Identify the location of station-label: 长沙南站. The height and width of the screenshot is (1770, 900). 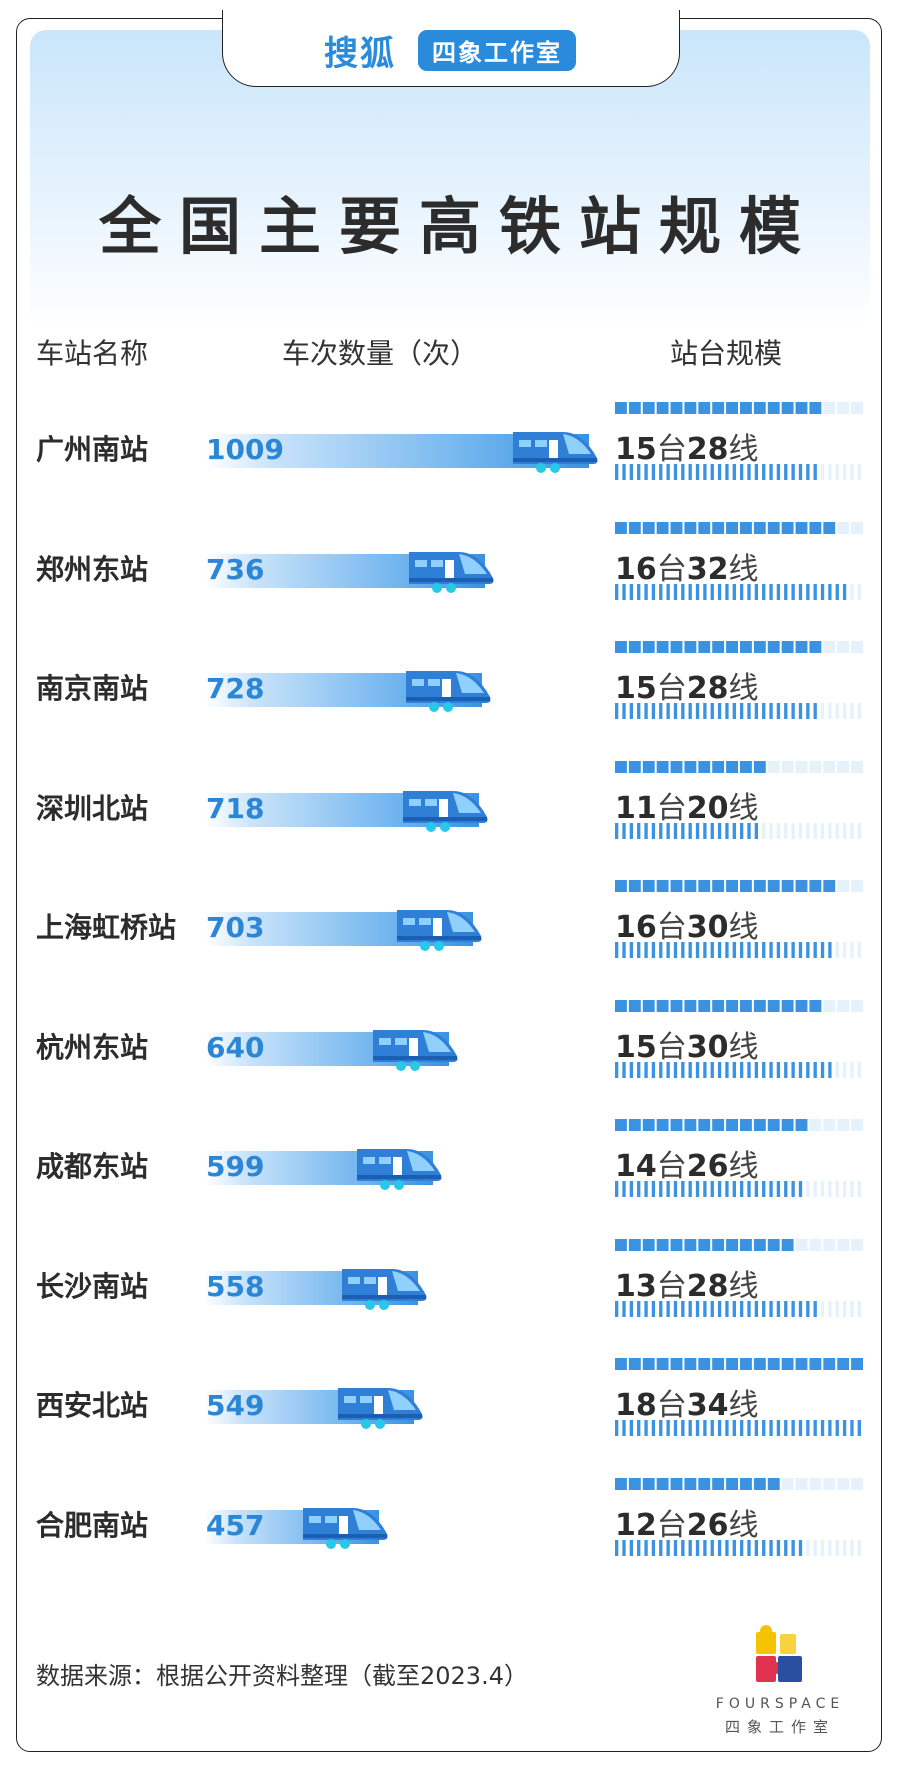
(92, 1286).